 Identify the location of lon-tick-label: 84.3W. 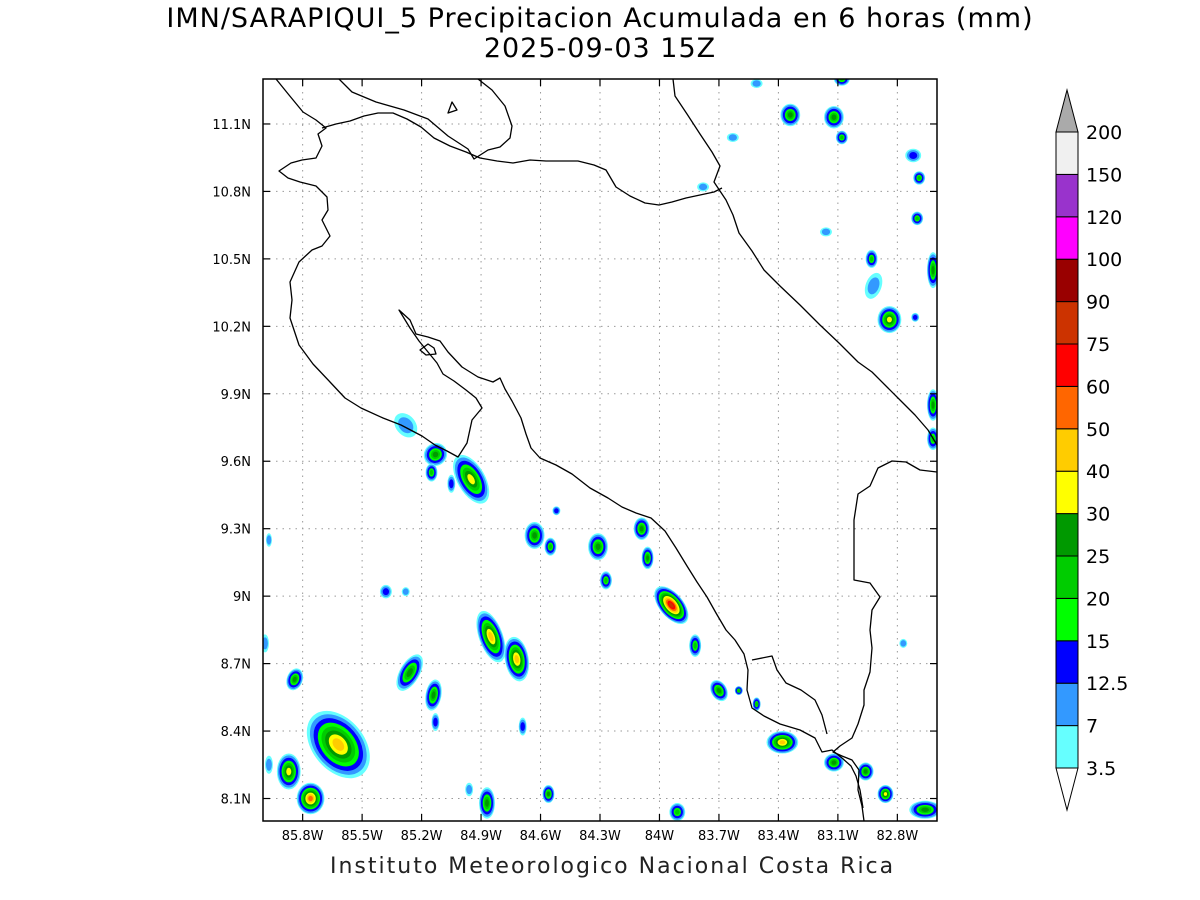
(600, 836).